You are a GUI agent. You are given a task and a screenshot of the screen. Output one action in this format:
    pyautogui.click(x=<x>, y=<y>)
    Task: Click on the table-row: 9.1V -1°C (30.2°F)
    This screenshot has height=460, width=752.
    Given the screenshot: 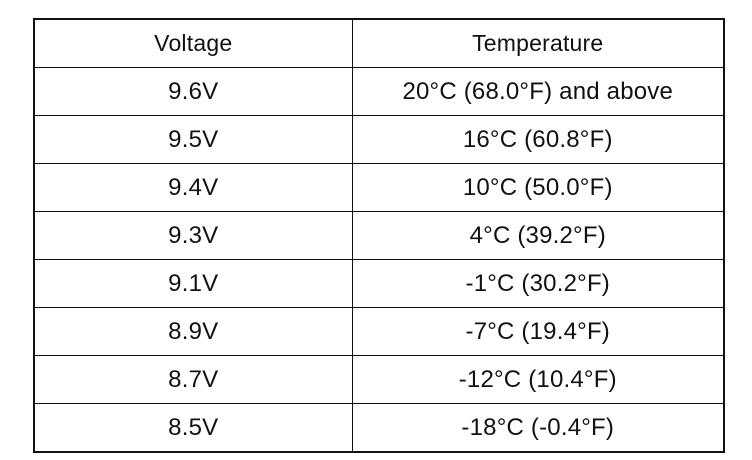 What is the action you would take?
    pyautogui.click(x=379, y=283)
    